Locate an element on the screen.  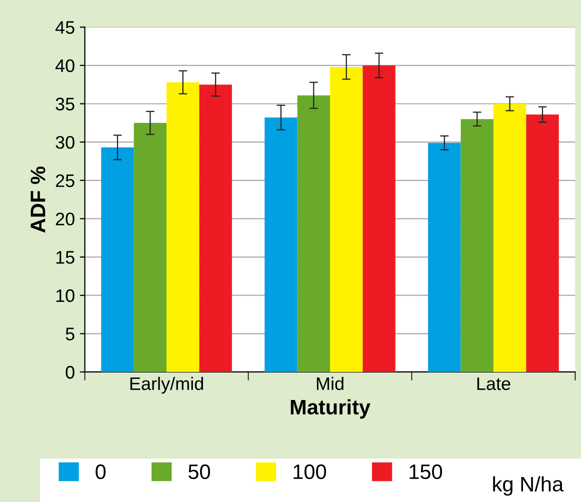
legend-label: 0 is located at coordinates (101, 472).